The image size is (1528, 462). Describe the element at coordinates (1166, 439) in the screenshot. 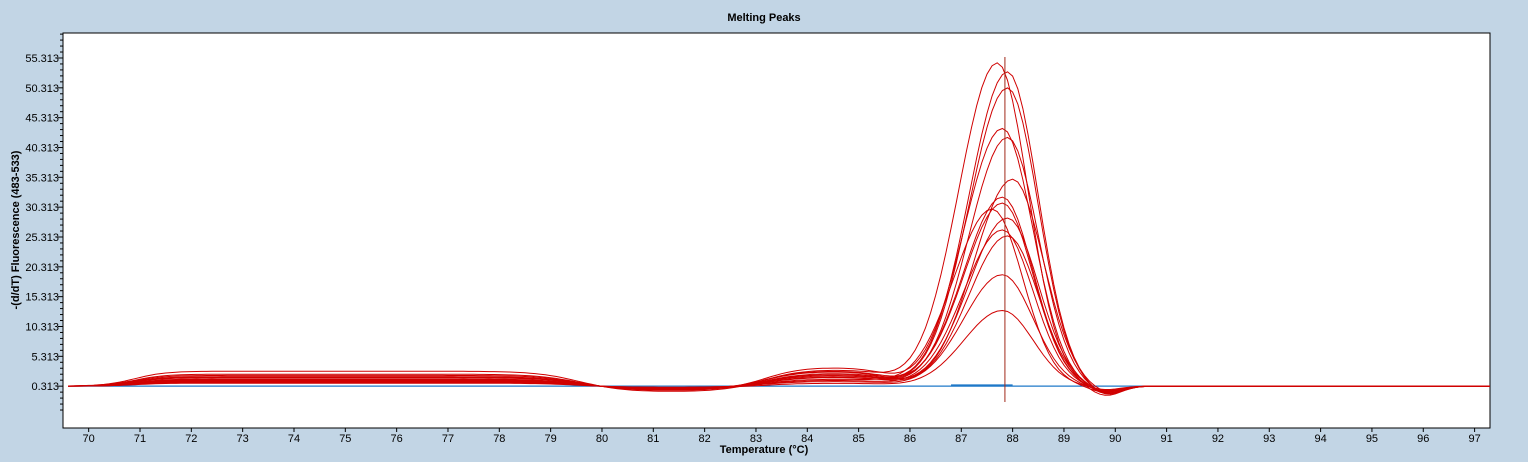

I see `x-tick-label: 91` at that location.